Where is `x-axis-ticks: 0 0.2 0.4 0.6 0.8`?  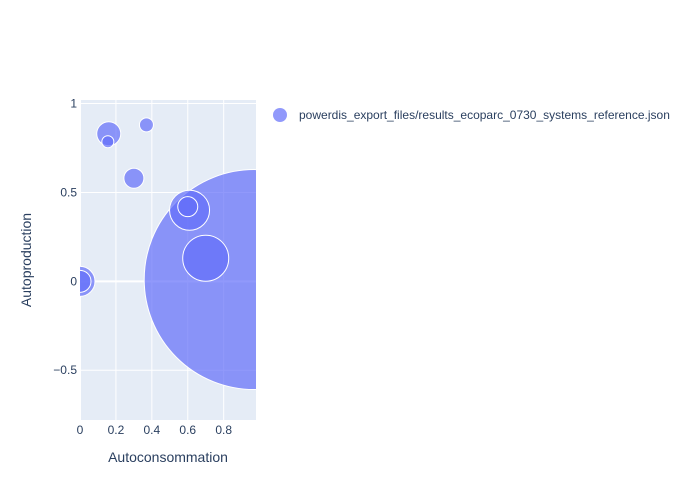 x-axis-ticks: 0 0.2 0.4 0.6 0.8 is located at coordinates (155, 430).